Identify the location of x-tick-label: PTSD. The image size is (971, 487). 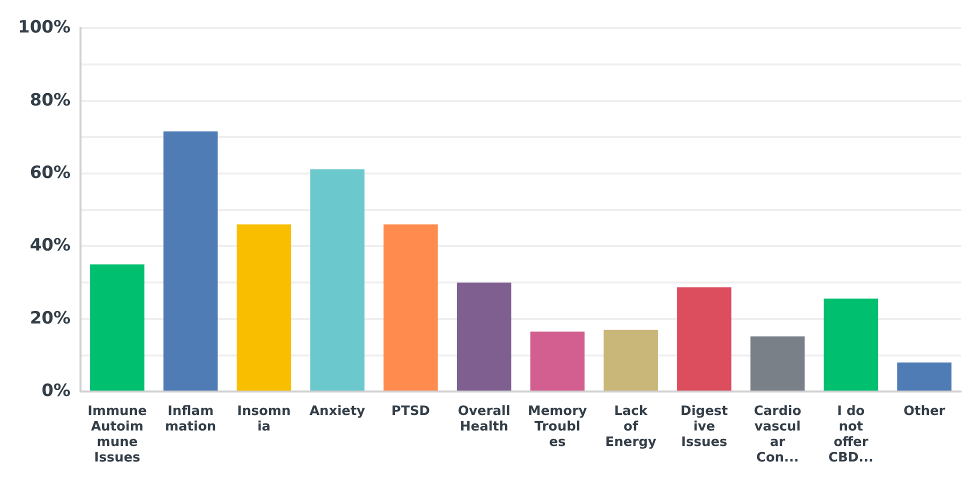
(410, 411).